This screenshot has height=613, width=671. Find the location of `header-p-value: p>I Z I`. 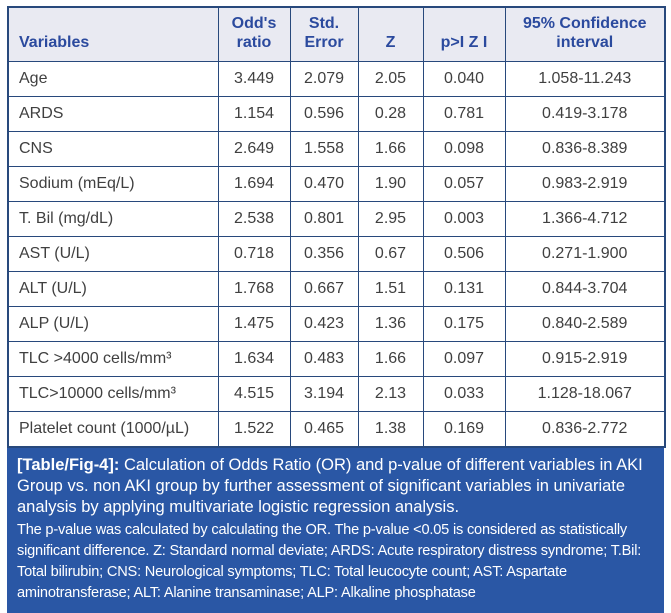

header-p-value: p>I Z I is located at coordinates (464, 34).